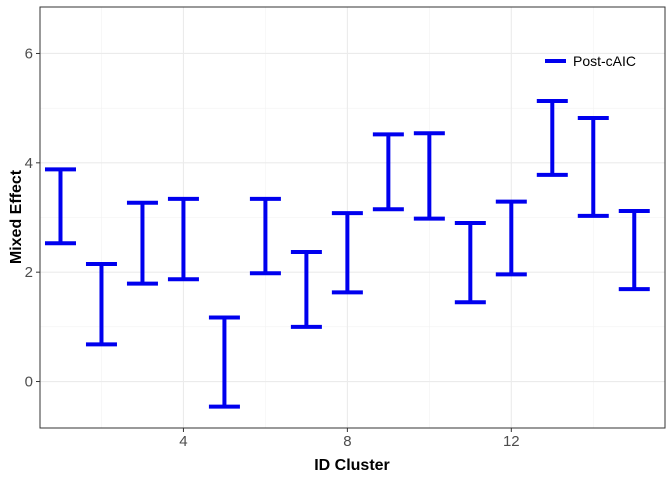 This screenshot has height=480, width=672. I want to click on y-tick-label: 0, so click(29, 382).